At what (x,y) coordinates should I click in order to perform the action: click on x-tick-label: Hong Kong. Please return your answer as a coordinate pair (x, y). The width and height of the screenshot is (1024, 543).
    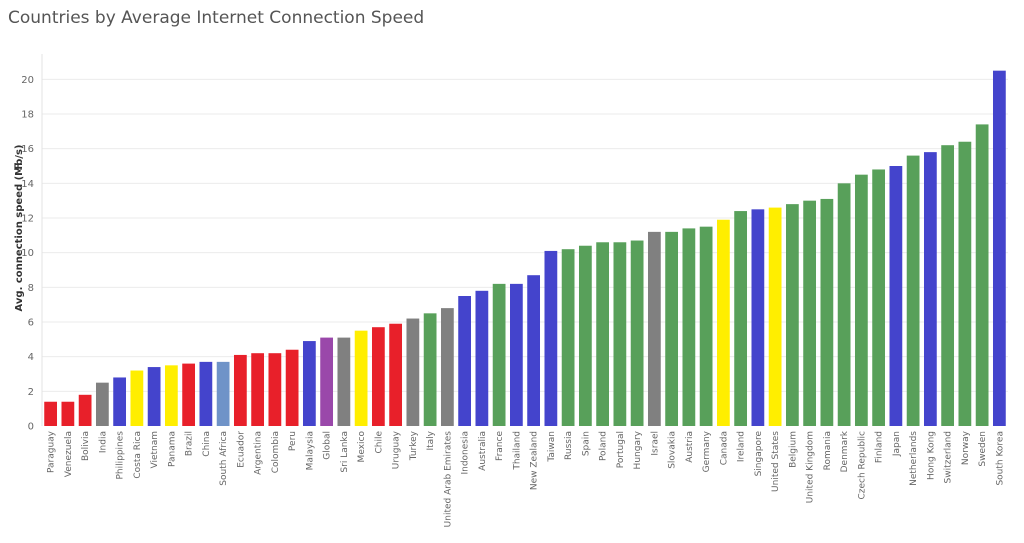
    Looking at the image, I should click on (931, 455).